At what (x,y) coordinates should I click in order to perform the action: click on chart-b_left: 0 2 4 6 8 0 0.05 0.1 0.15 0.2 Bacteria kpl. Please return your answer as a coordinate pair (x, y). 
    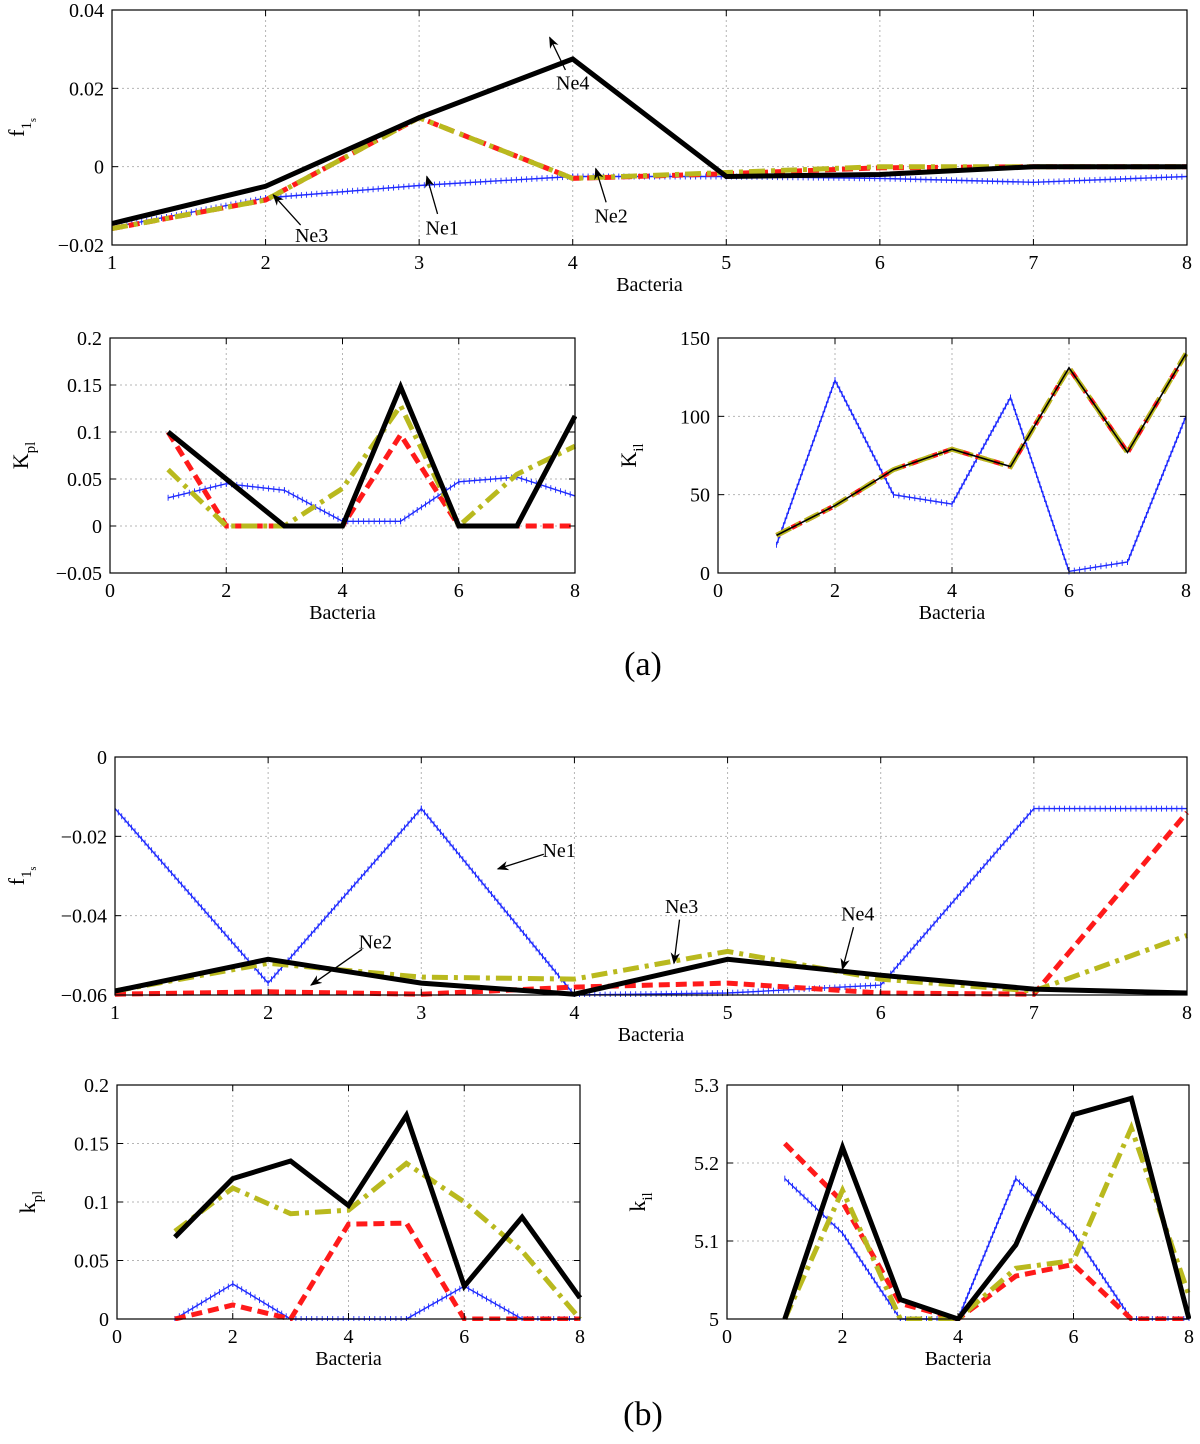
    Looking at the image, I should click on (300, 1222).